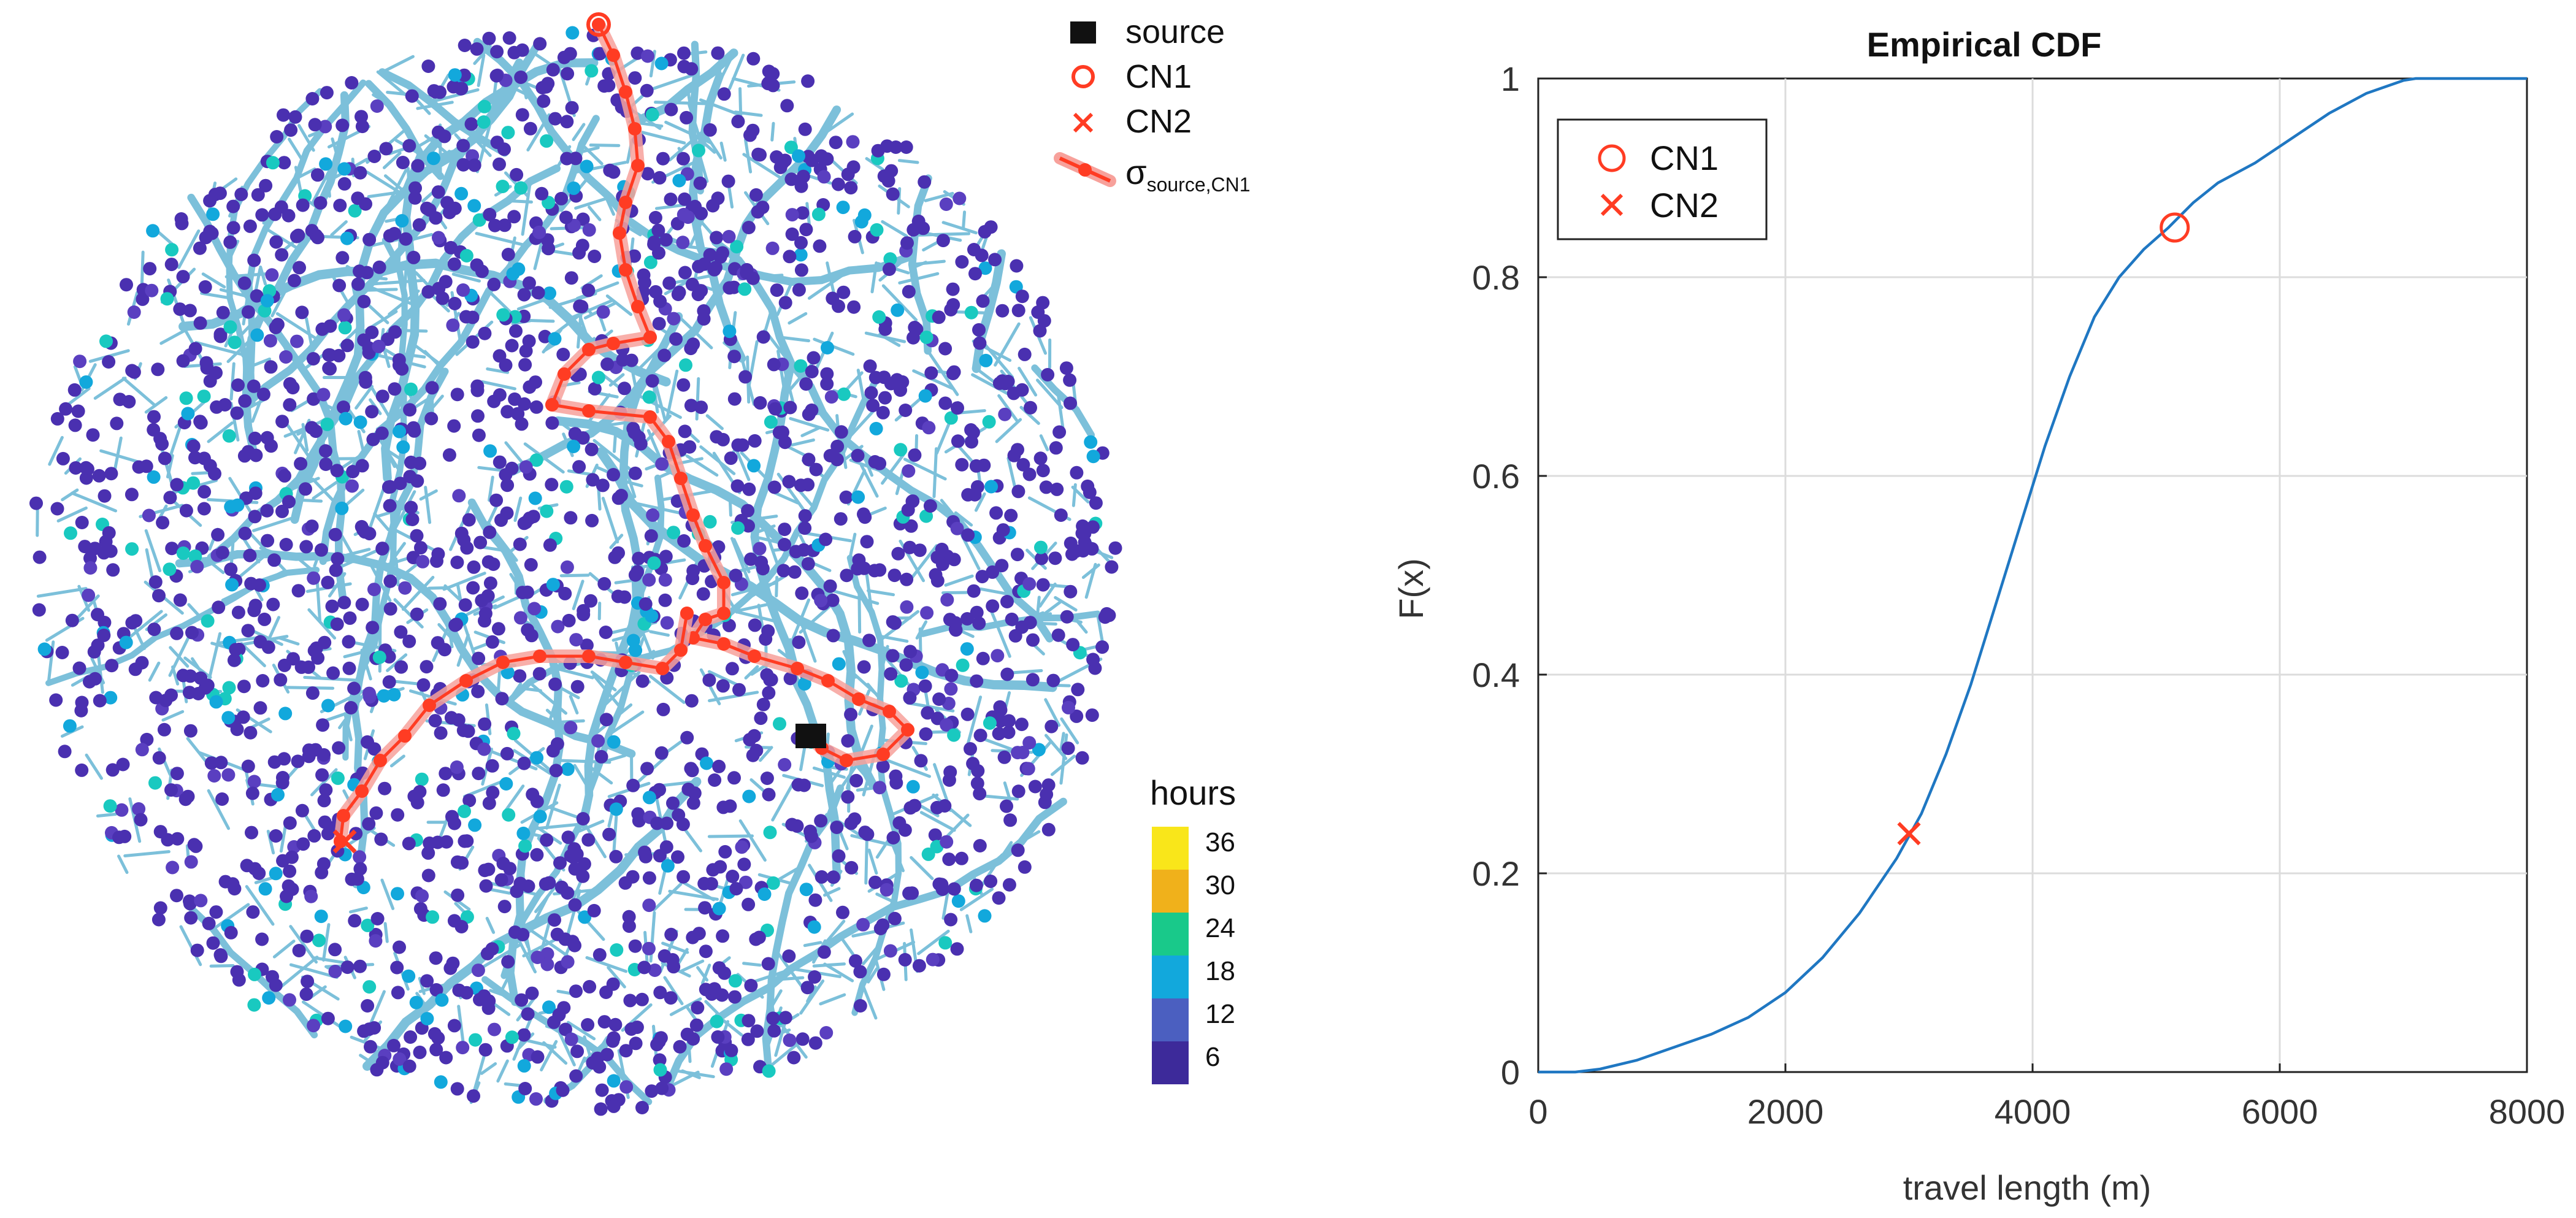 The height and width of the screenshot is (1218, 2576). I want to click on legend-path-subscript: source,CN1, so click(1199, 185).